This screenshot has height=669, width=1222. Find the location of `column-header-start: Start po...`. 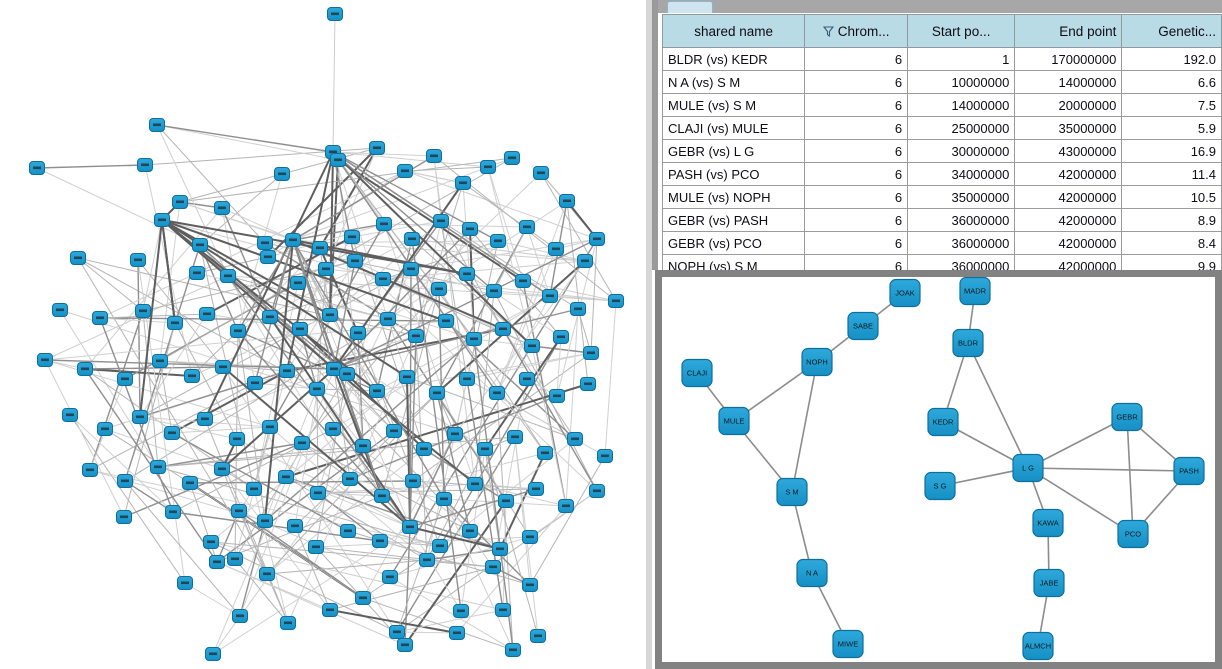

column-header-start: Start po... is located at coordinates (961, 31).